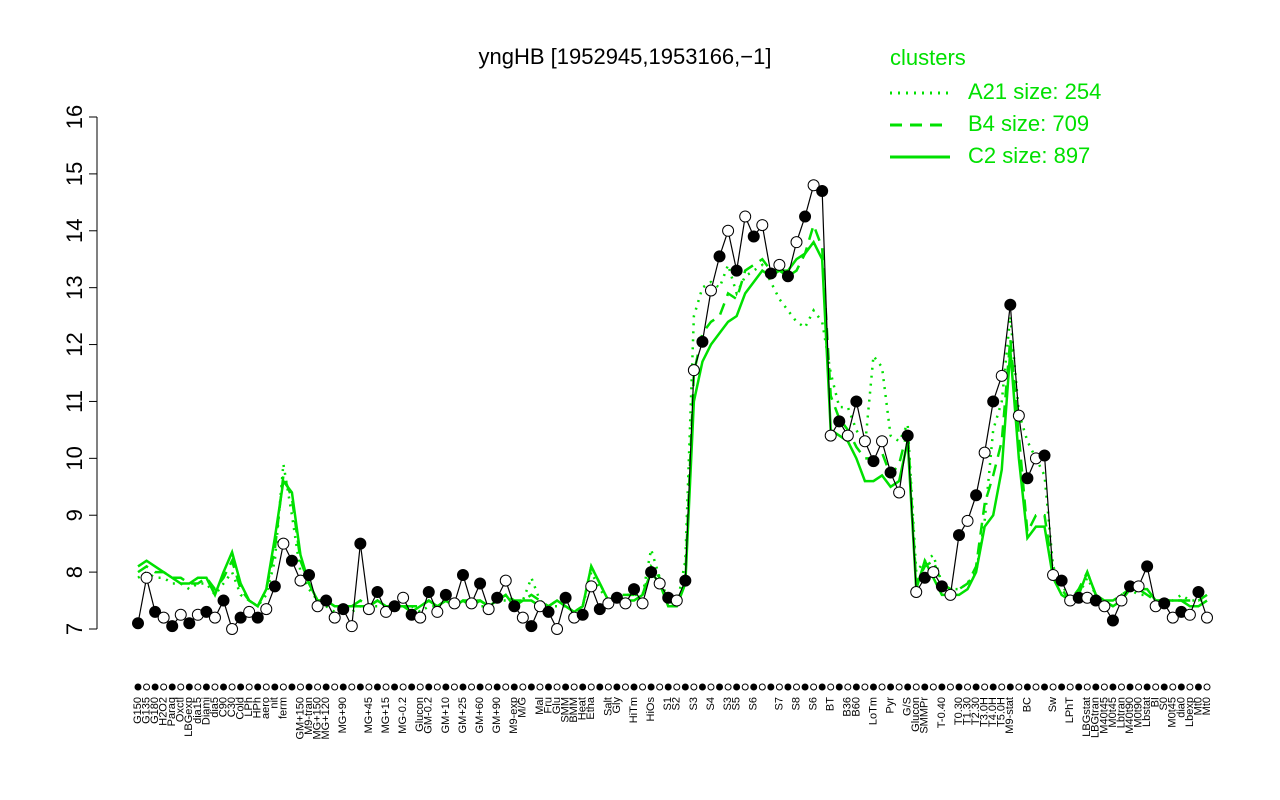  Describe the element at coordinates (446, 715) in the screenshot. I see `x-tick-label: GM+10` at that location.